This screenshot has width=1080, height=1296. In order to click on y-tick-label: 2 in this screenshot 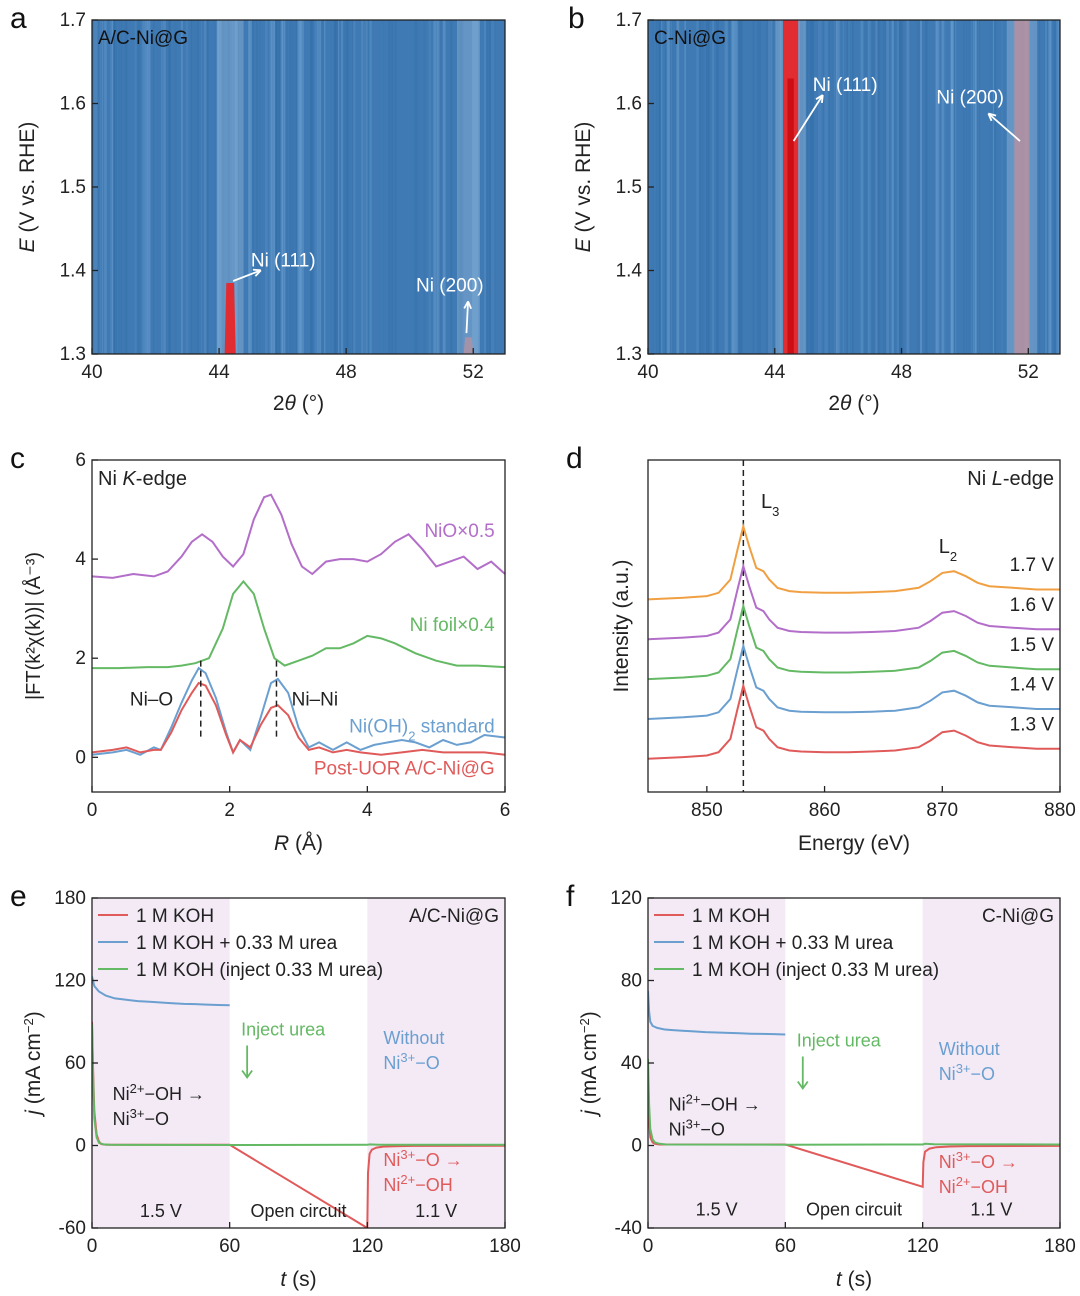, I will do `click(80, 658)`.